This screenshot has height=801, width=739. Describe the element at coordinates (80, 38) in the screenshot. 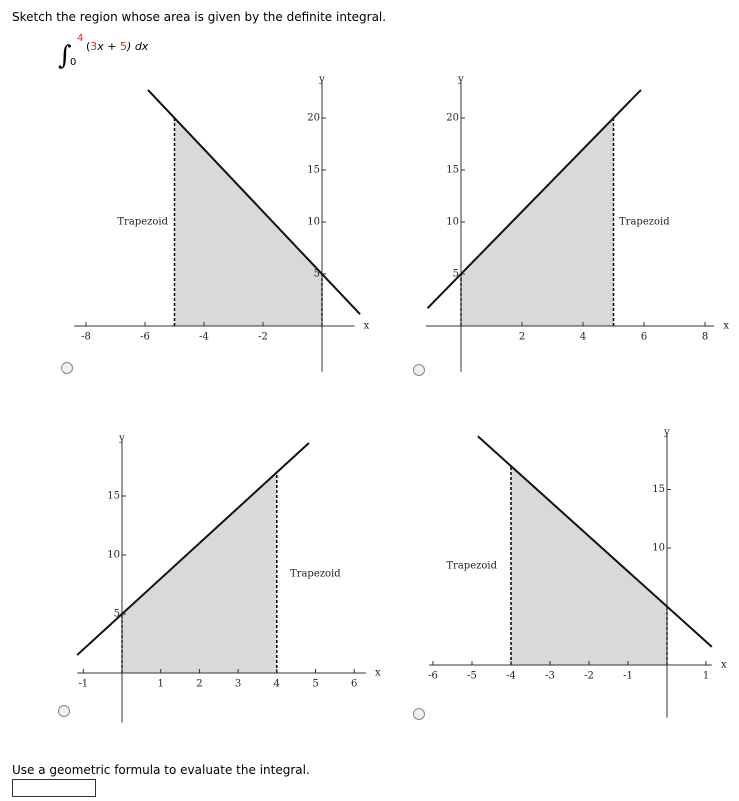

I see `upper-limit: 4` at that location.